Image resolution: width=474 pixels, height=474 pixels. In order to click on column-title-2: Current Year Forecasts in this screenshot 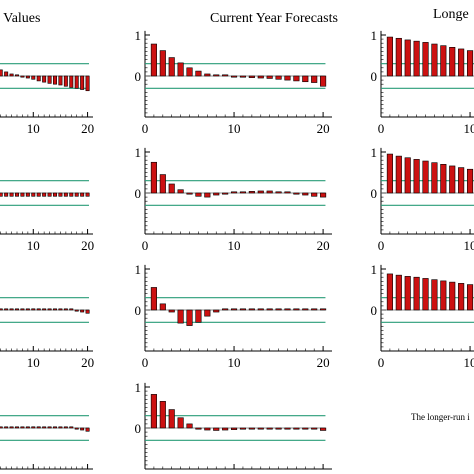, I will do `click(274, 18)`.